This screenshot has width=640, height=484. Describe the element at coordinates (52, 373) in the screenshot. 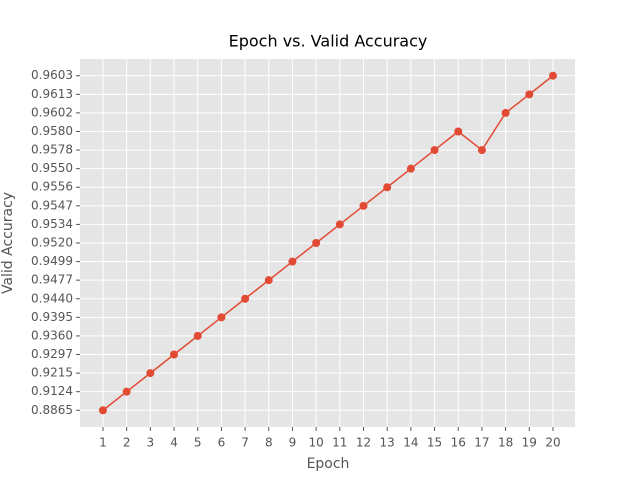

I see `y-tick-label: 0.9215` at that location.